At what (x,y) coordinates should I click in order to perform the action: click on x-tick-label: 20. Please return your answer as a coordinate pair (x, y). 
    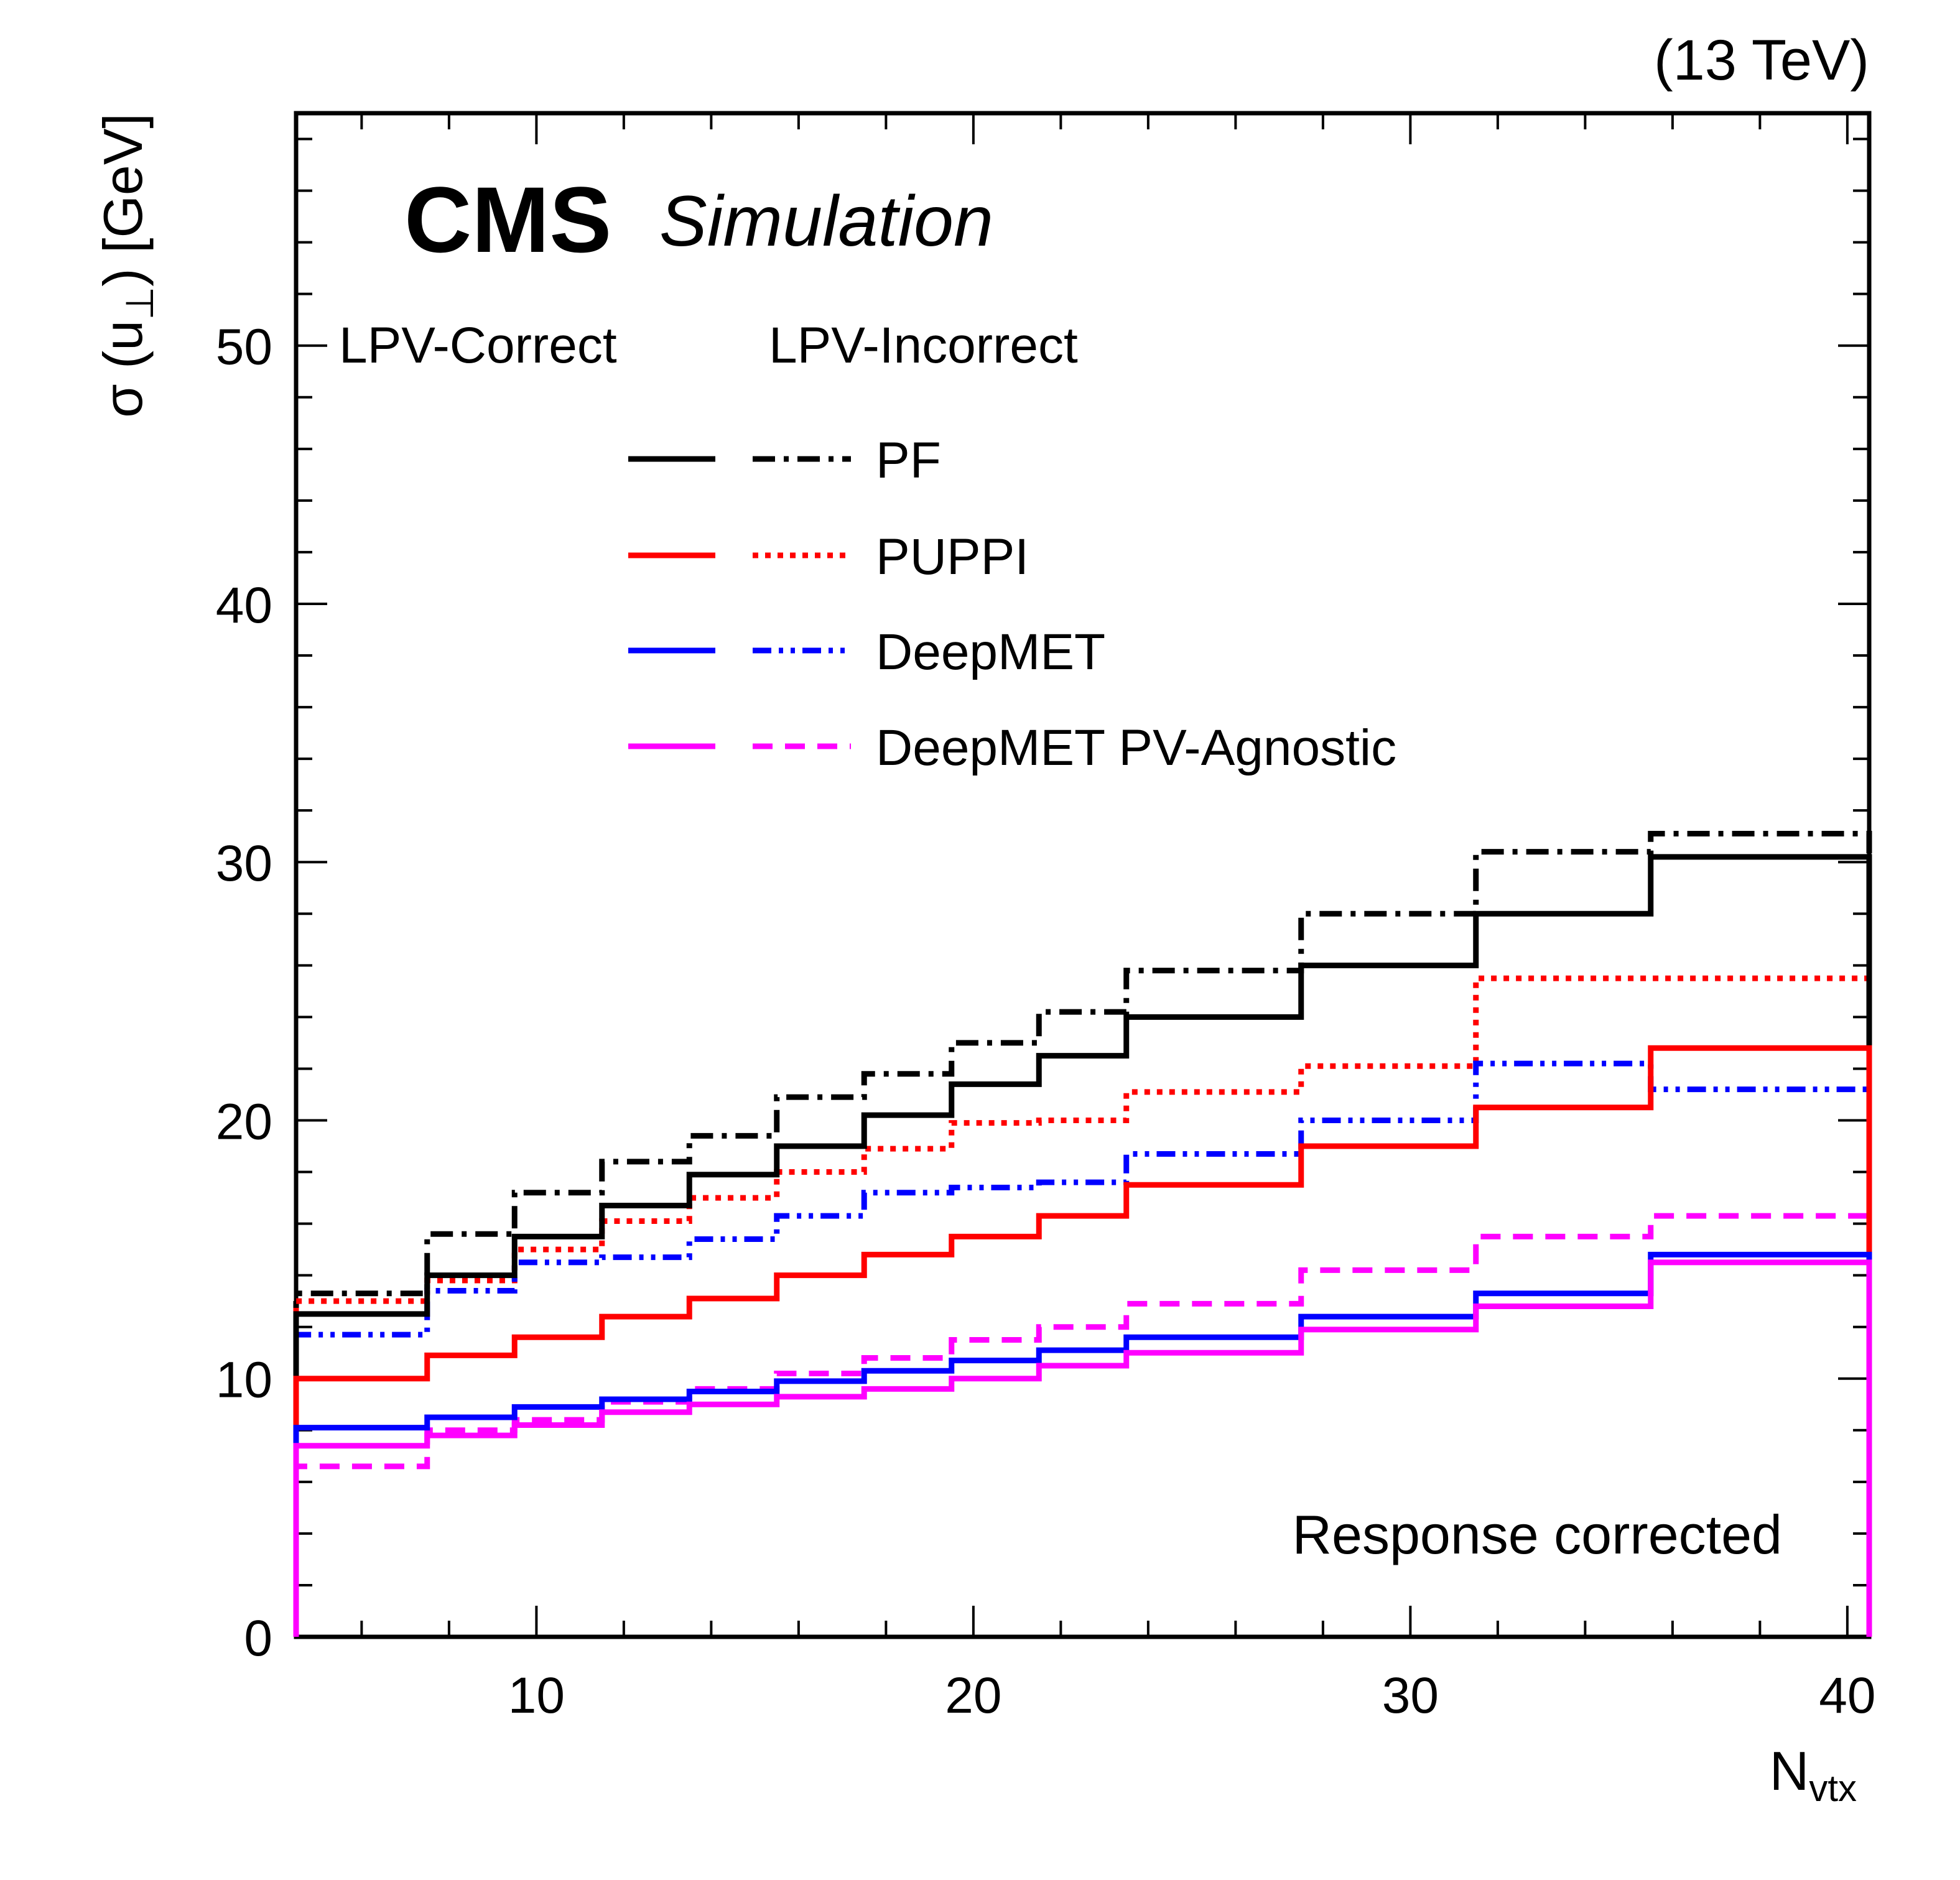
    Looking at the image, I should click on (973, 1695).